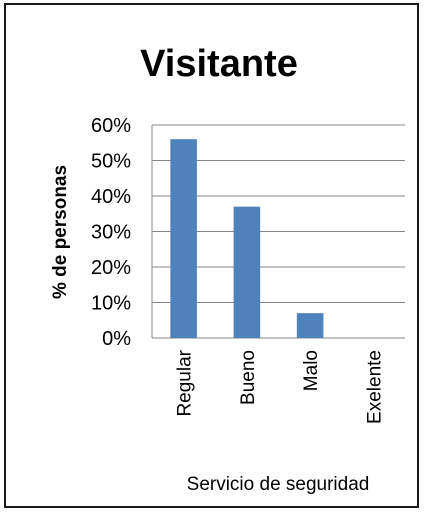 The width and height of the screenshot is (428, 514). Describe the element at coordinates (183, 238) in the screenshot. I see `bar-regular` at that location.